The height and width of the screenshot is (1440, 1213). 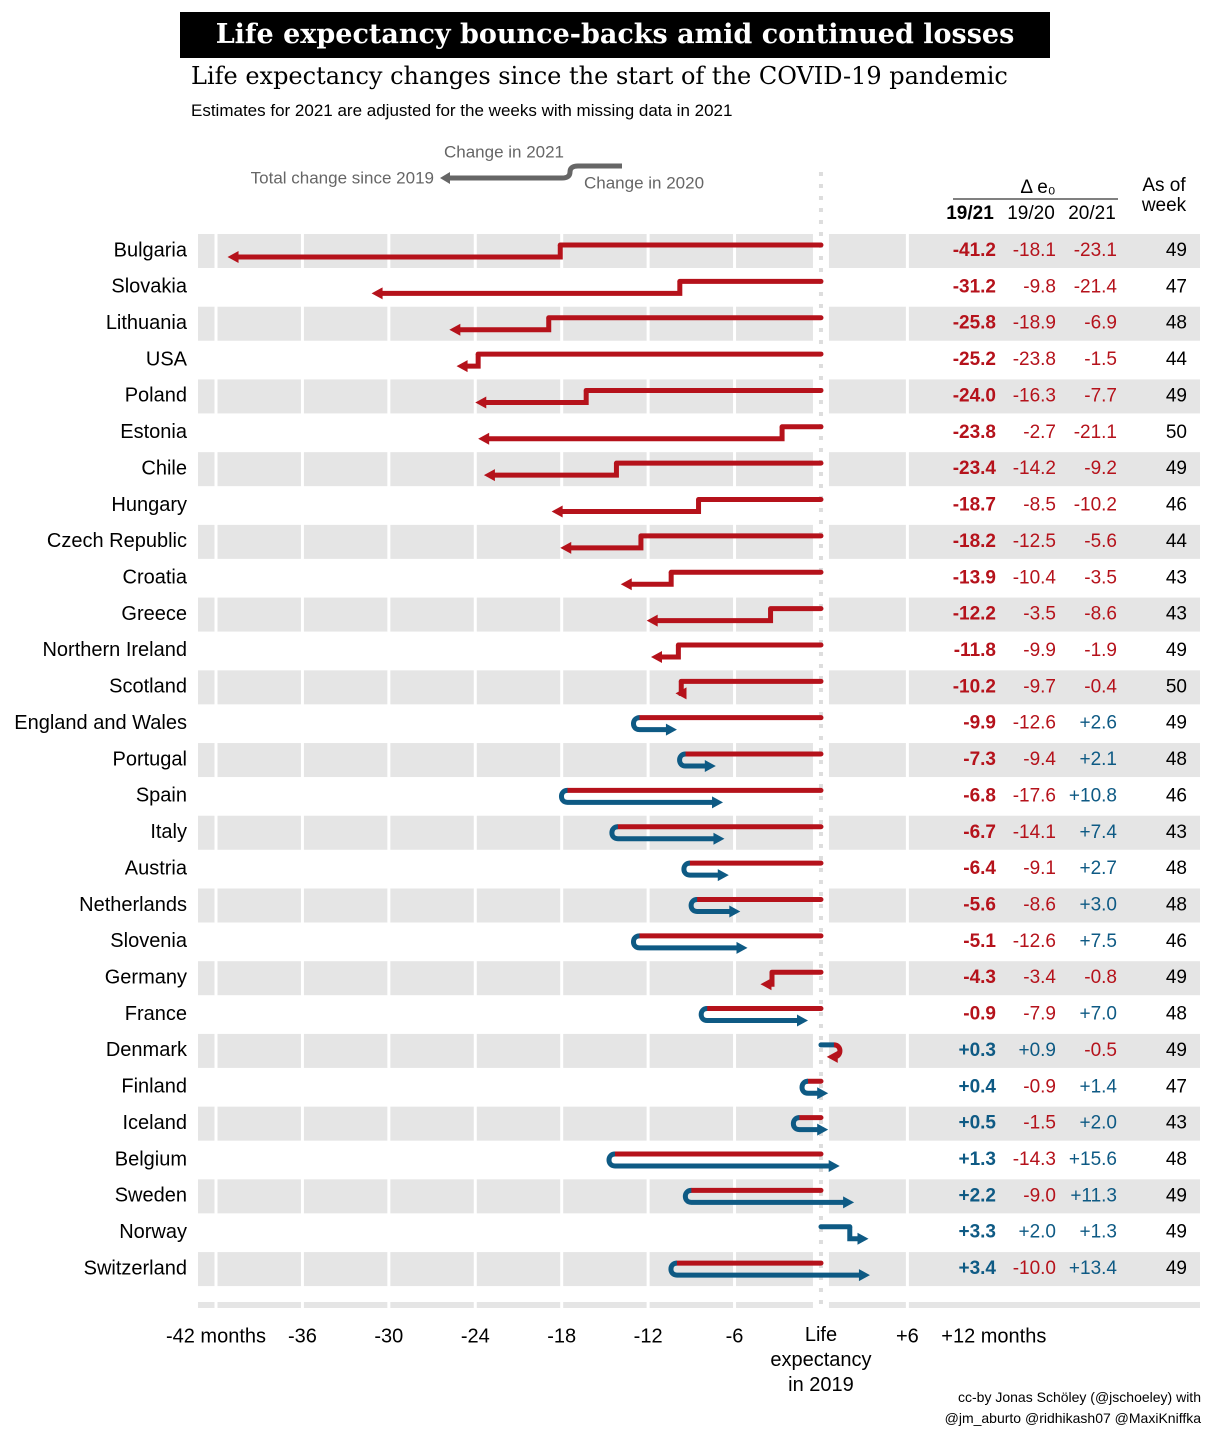 I want to click on table-value: -9.8, so click(x=1039, y=286).